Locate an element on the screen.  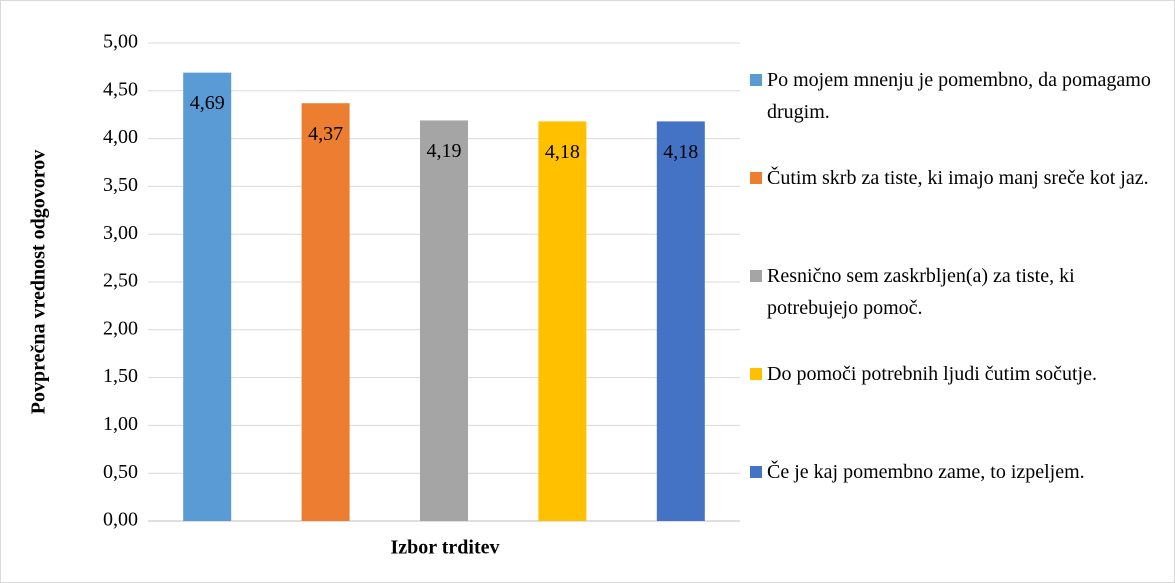
x-axis-title: Izbor trditev is located at coordinates (444, 548).